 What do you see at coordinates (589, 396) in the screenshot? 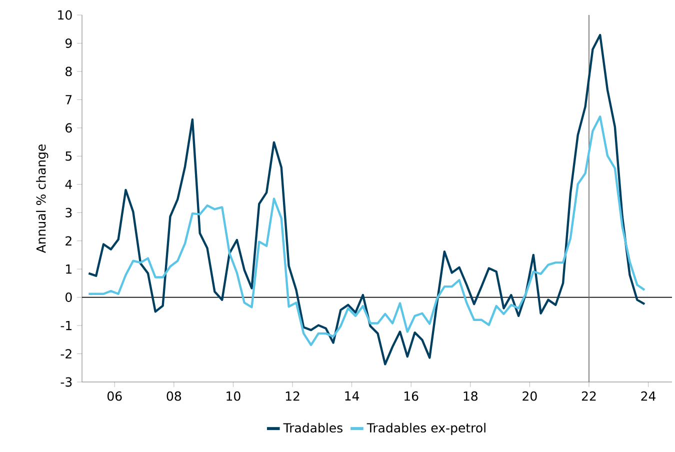
I see `x-tick-label: 22` at bounding box center [589, 396].